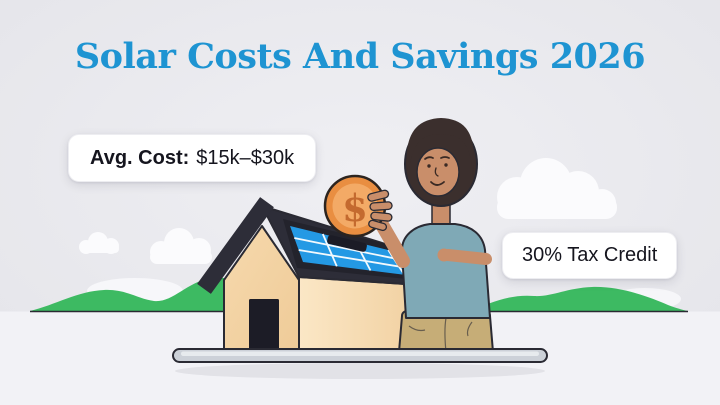 Image resolution: width=720 pixels, height=405 pixels. I want to click on cloud-small-left, so click(99, 243).